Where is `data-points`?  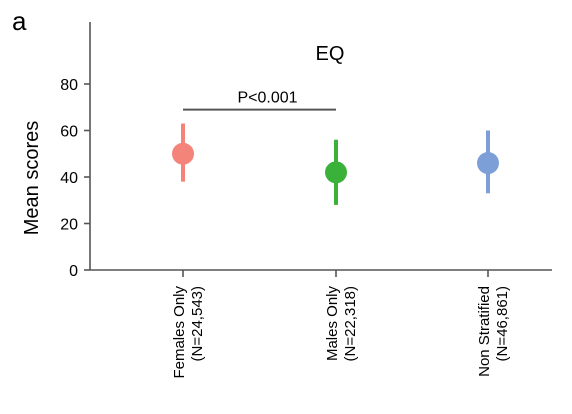
data-points is located at coordinates (335, 164).